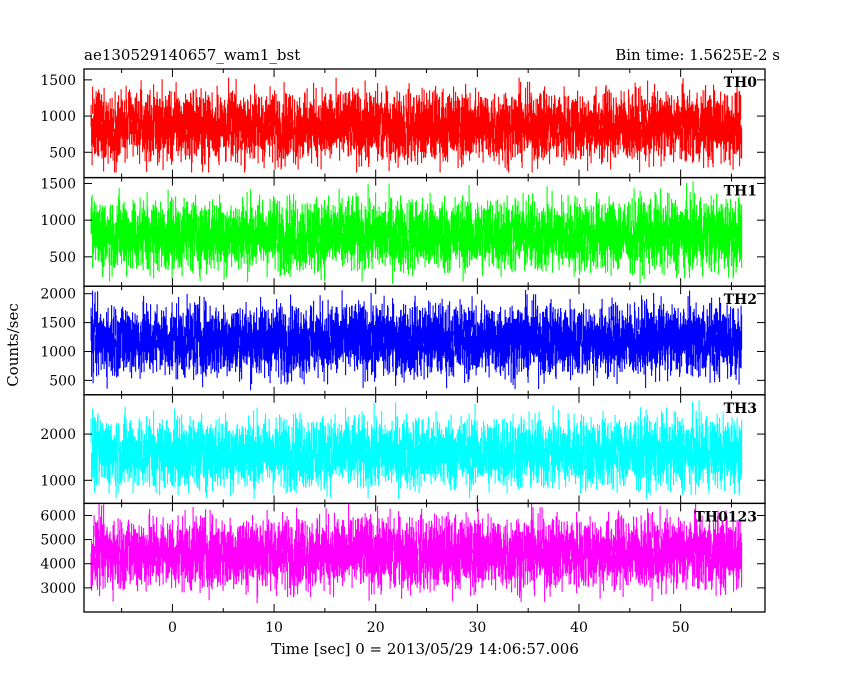 The width and height of the screenshot is (850, 685). Describe the element at coordinates (58, 516) in the screenshot. I see `y-tick-label: 6000` at that location.